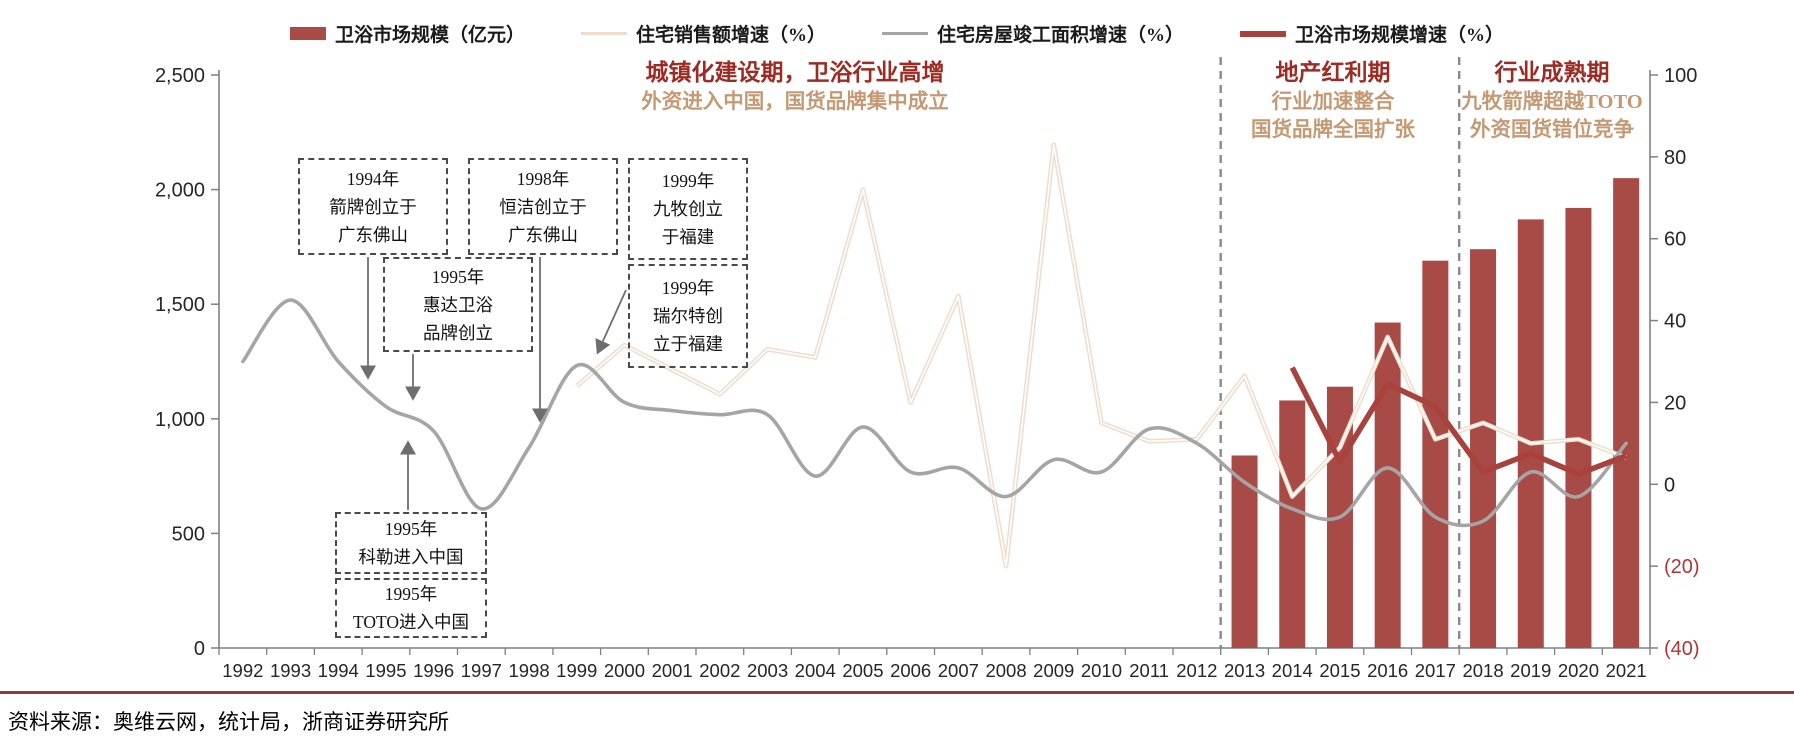  Describe the element at coordinates (1244, 670) in the screenshot. I see `x-axis-label: 2013` at that location.